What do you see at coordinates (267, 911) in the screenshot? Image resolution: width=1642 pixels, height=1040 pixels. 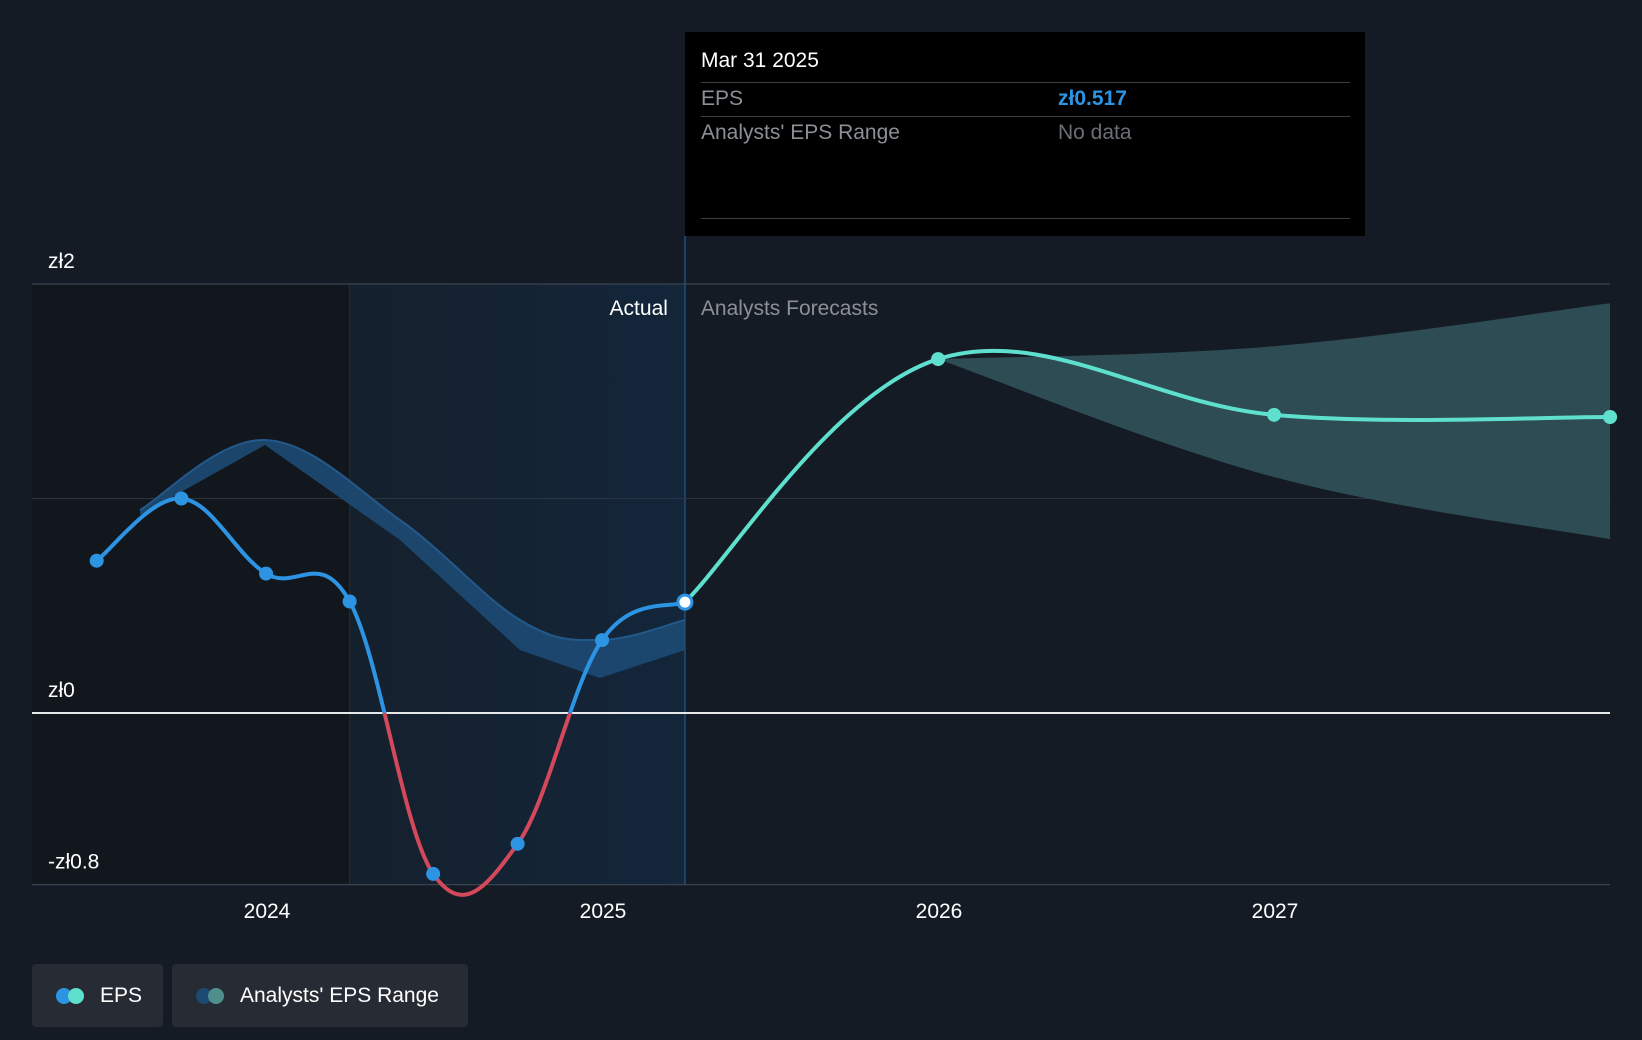 I see `x-tick-label: 2024` at bounding box center [267, 911].